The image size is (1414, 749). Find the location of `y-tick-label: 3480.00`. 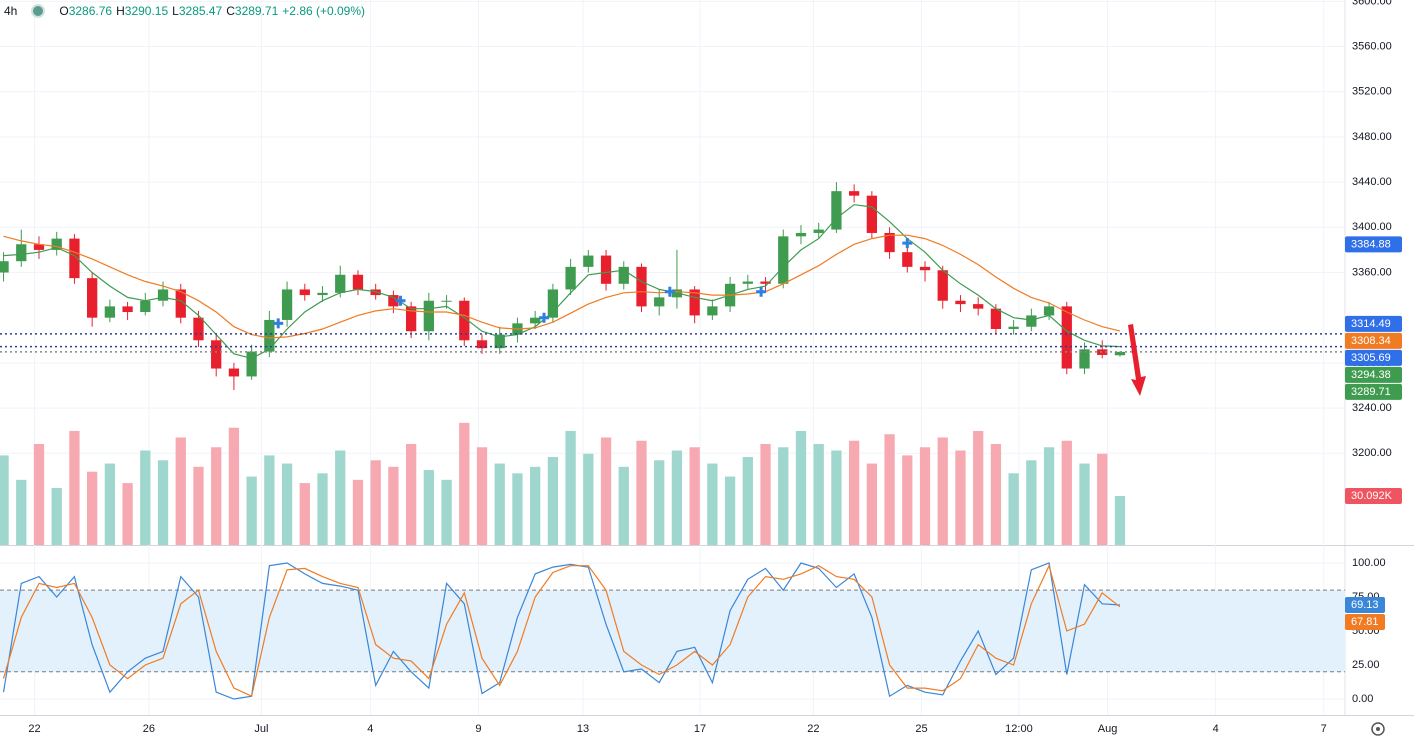

y-tick-label: 3480.00 is located at coordinates (1372, 137).